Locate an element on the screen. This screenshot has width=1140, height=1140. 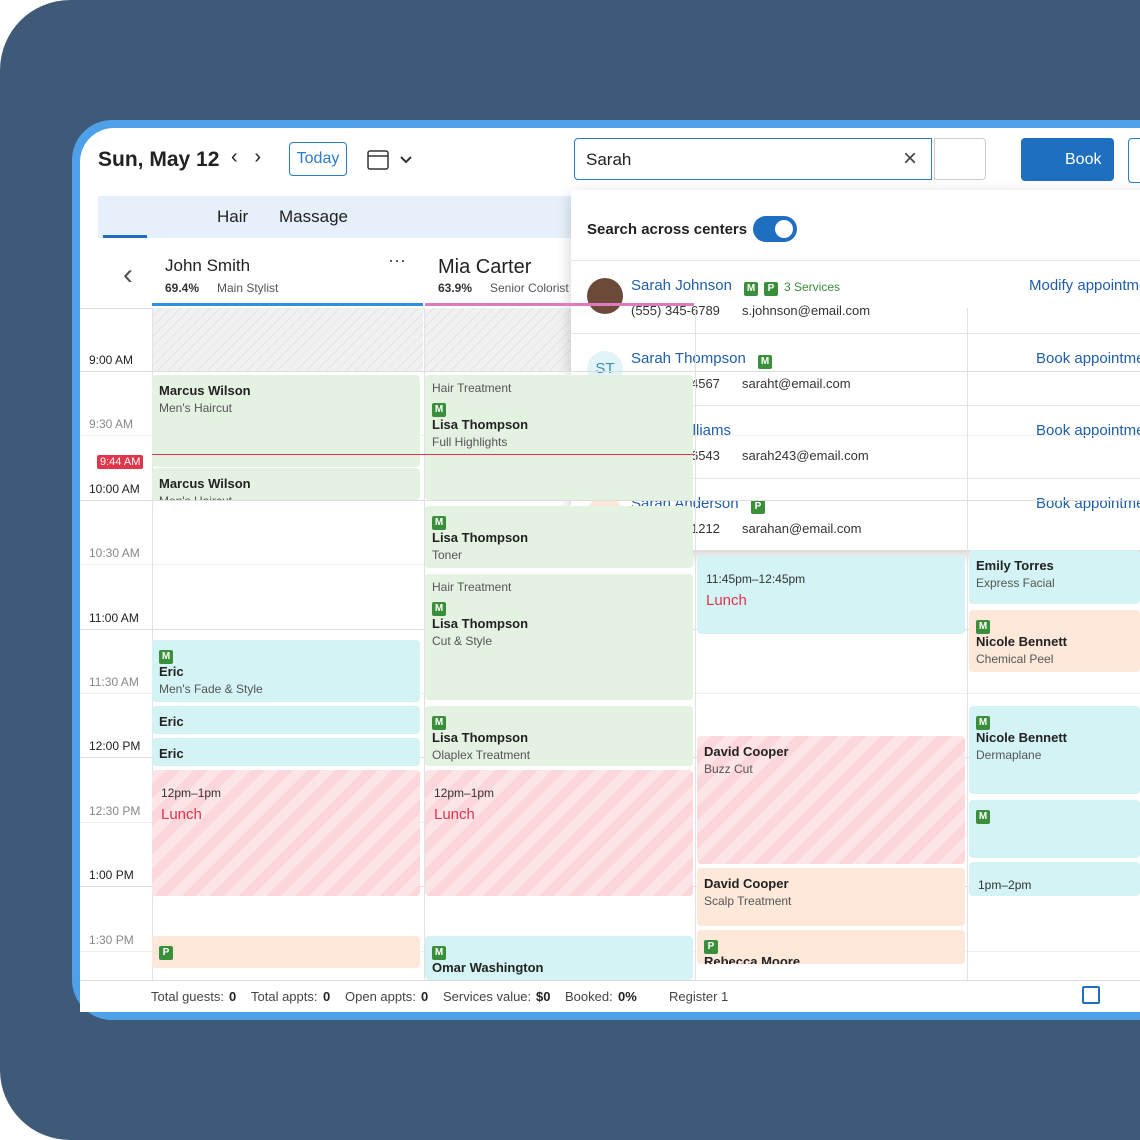
closed-slot is located at coordinates (498, 340).